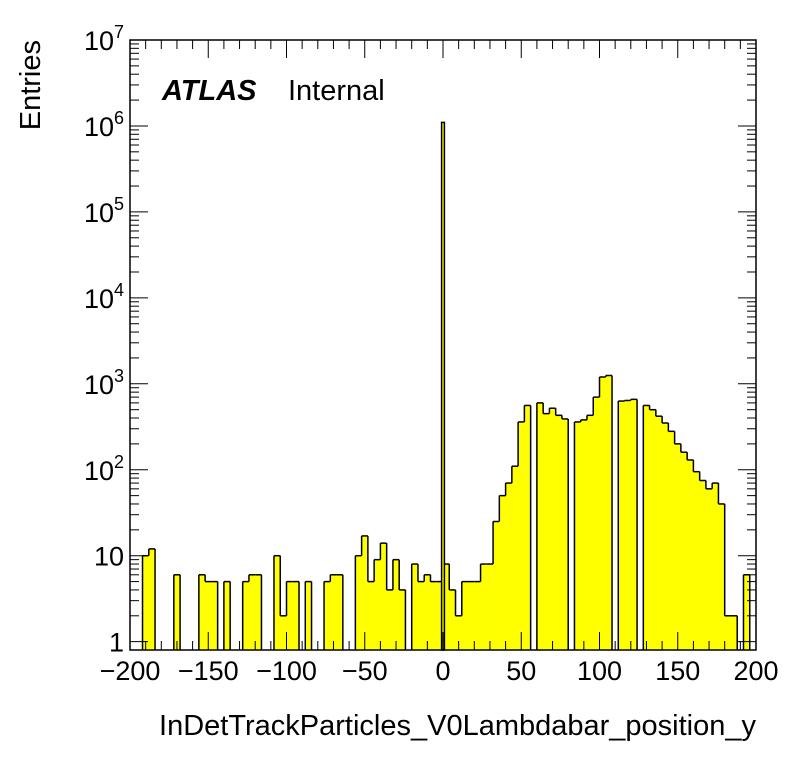 This screenshot has width=796, height=772. What do you see at coordinates (209, 91) in the screenshot?
I see `atlas-label: ATLAS` at bounding box center [209, 91].